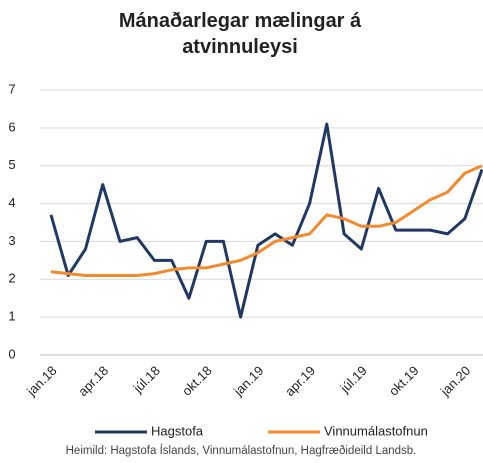 The width and height of the screenshot is (483, 463). I want to click on legend-label: Vinnumálastofnun, so click(376, 430).